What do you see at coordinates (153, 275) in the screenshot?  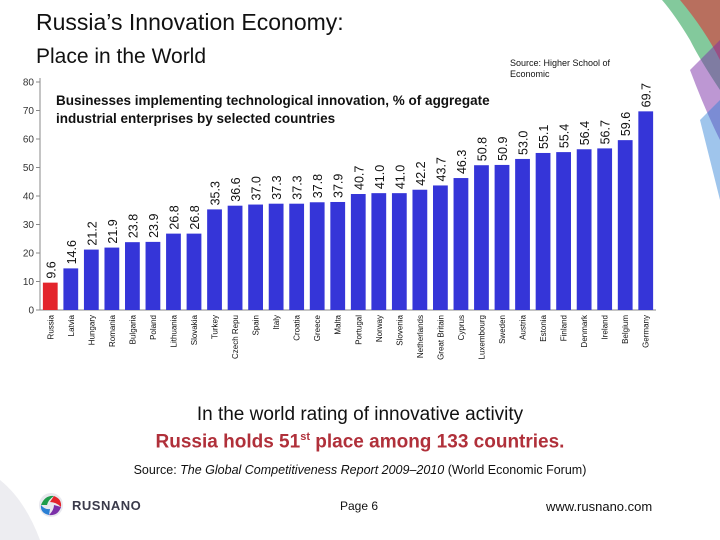 I see `bar-poland` at bounding box center [153, 275].